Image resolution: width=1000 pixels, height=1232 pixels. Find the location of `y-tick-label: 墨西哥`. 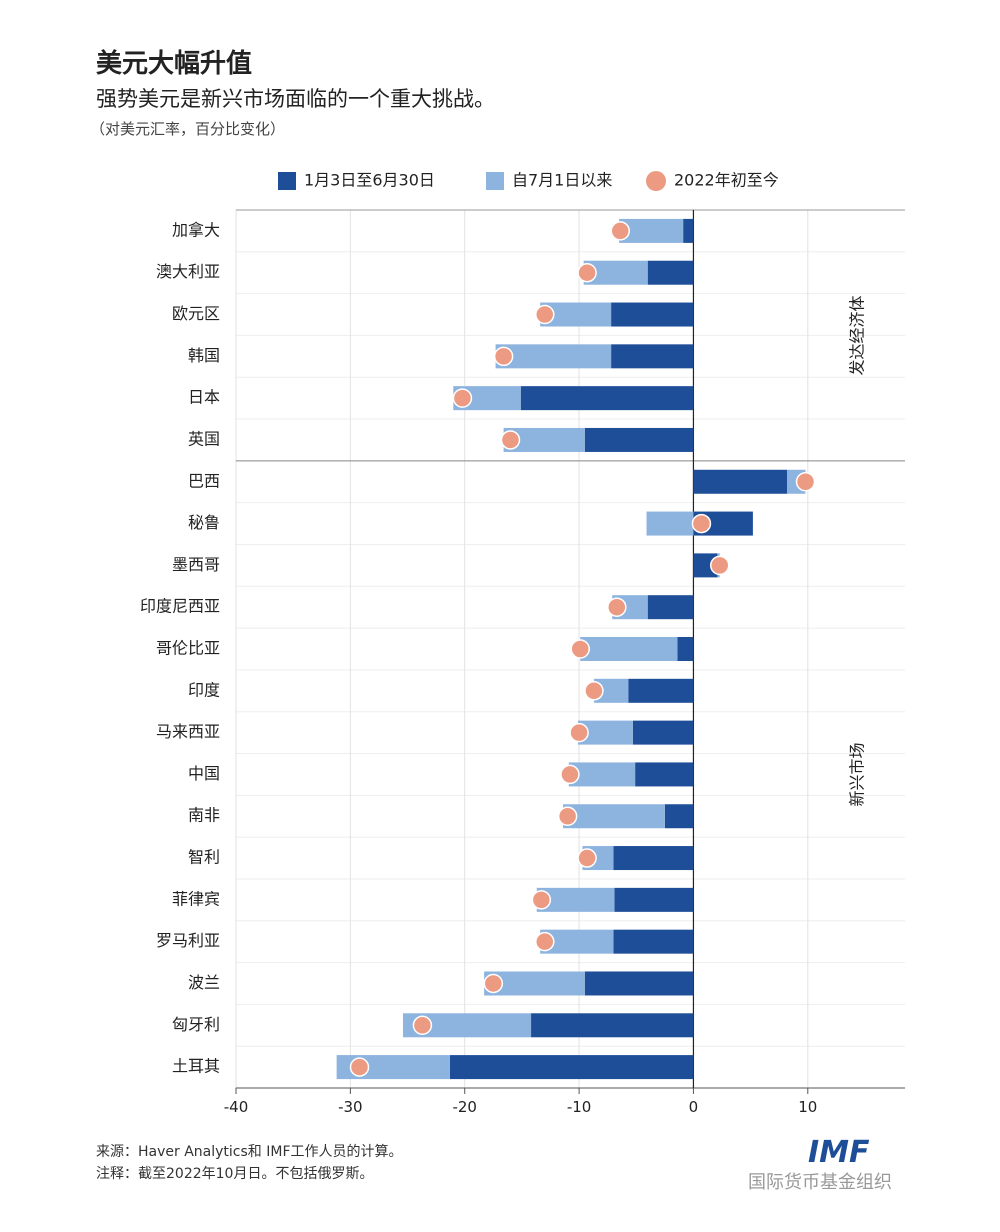

y-tick-label: 墨西哥 is located at coordinates (196, 564).